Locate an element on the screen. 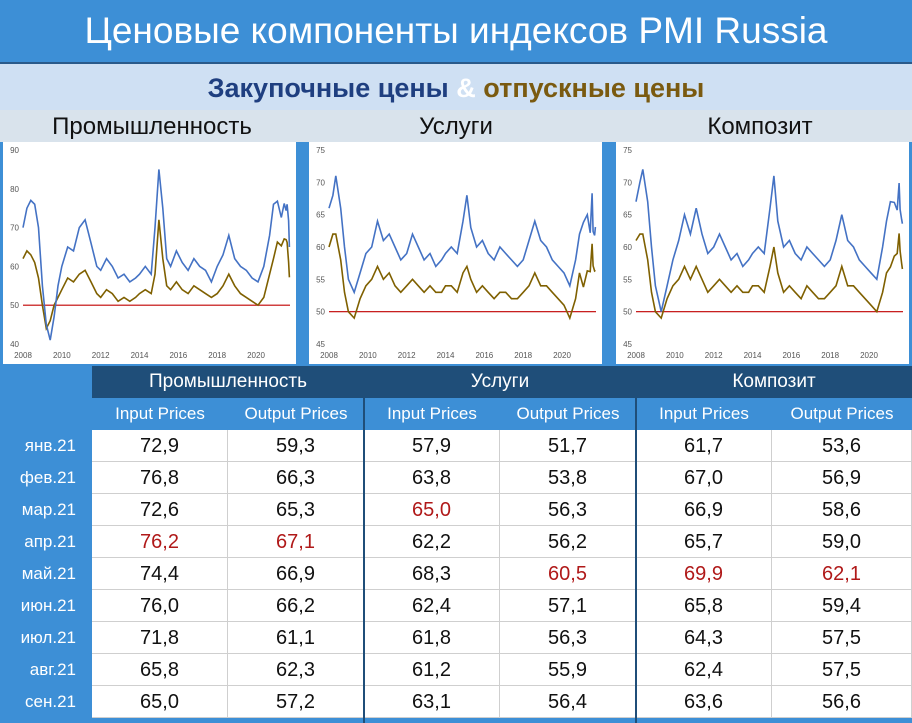 This screenshot has height=723, width=912. table-cell: 61,1 is located at coordinates (296, 638).